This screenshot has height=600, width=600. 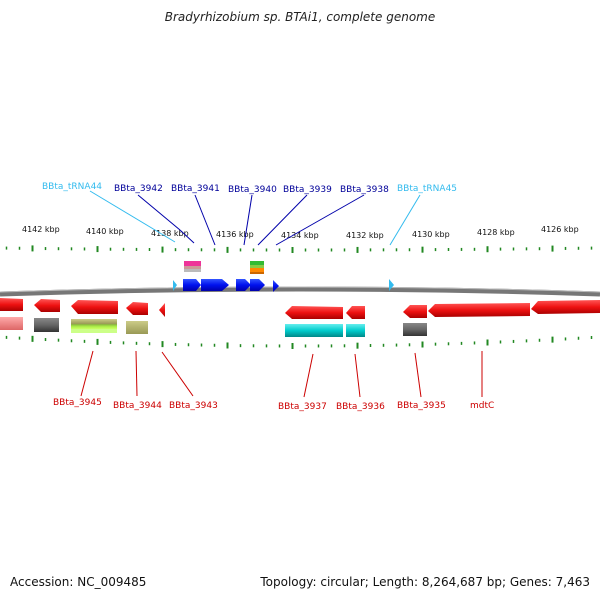 I want to click on gene-left-partial, so click(x=11, y=304).